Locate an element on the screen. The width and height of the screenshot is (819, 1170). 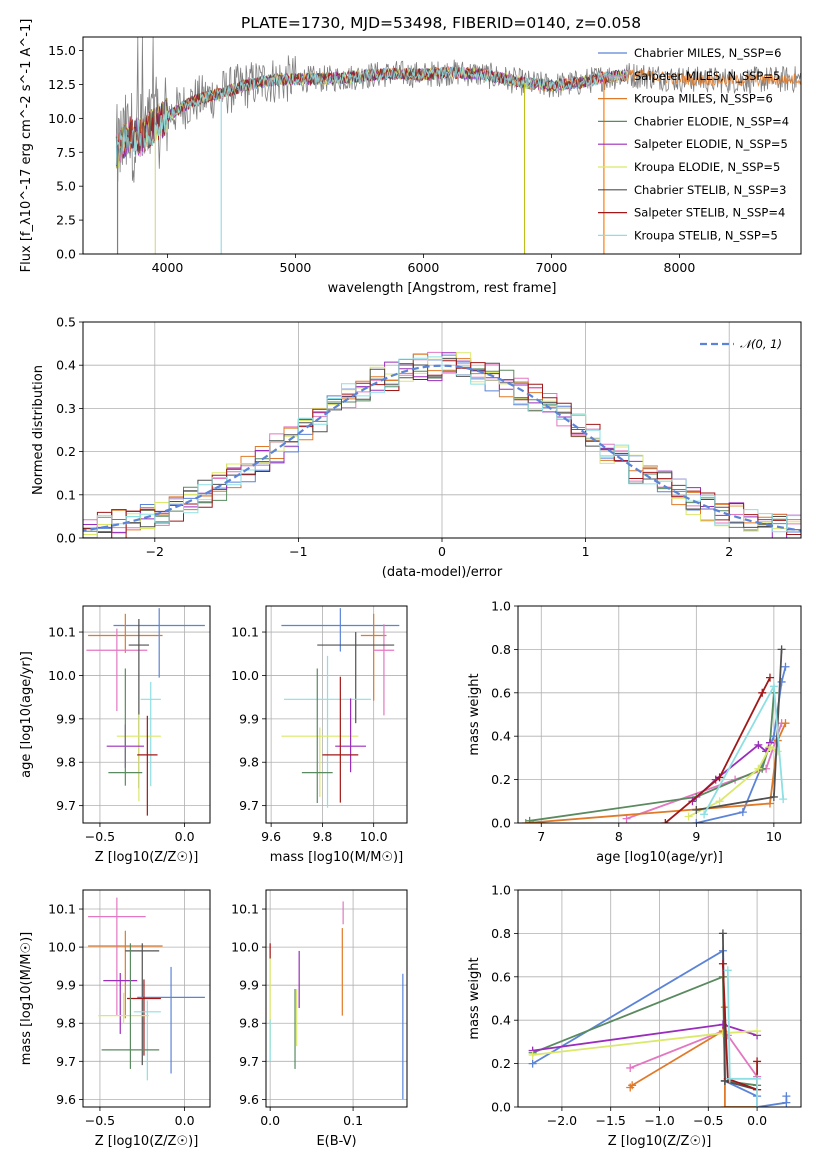
tick-label-y: 0.5 is located at coordinates (66, 322).